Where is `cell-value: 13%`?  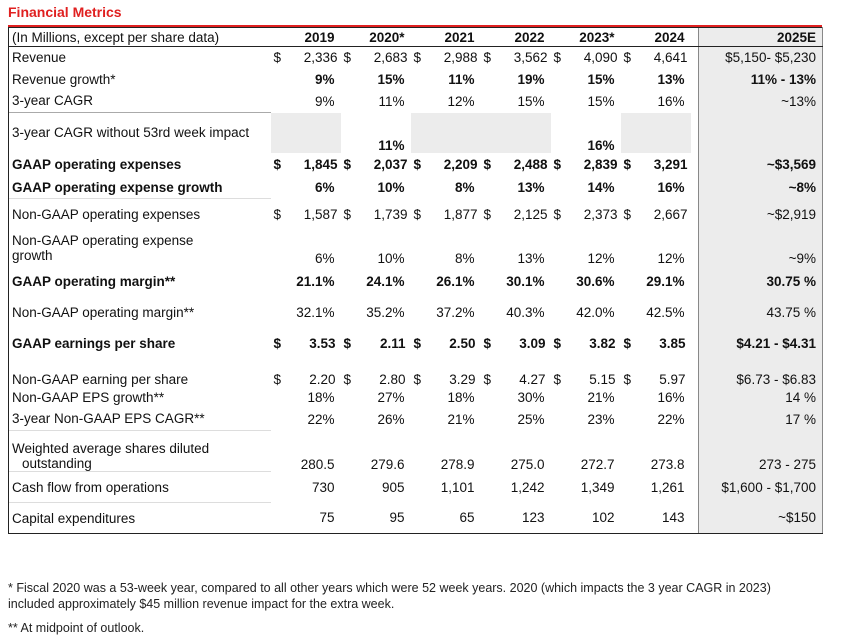 cell-value: 13% is located at coordinates (531, 258).